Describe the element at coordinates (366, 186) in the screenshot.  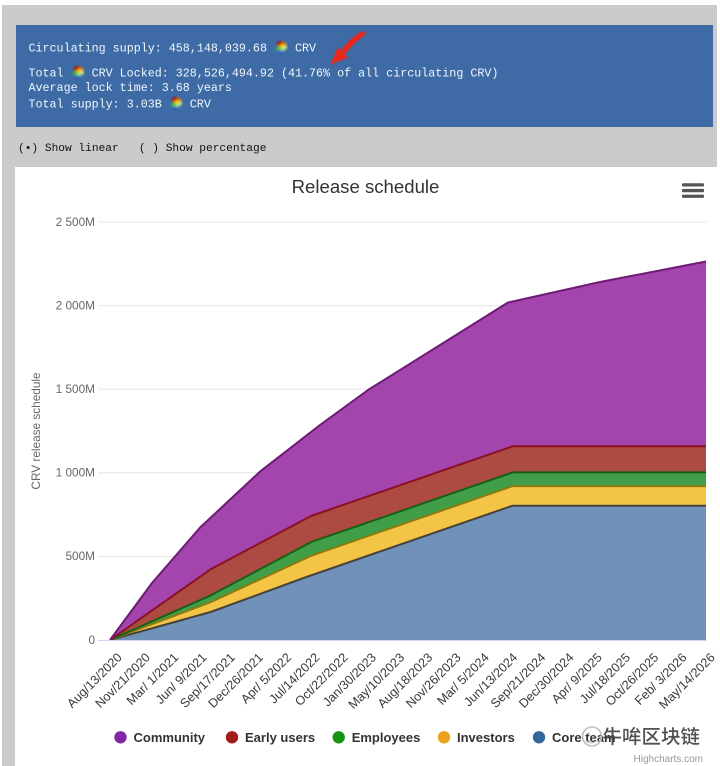
I see `svg-text: Release schedule` at that location.